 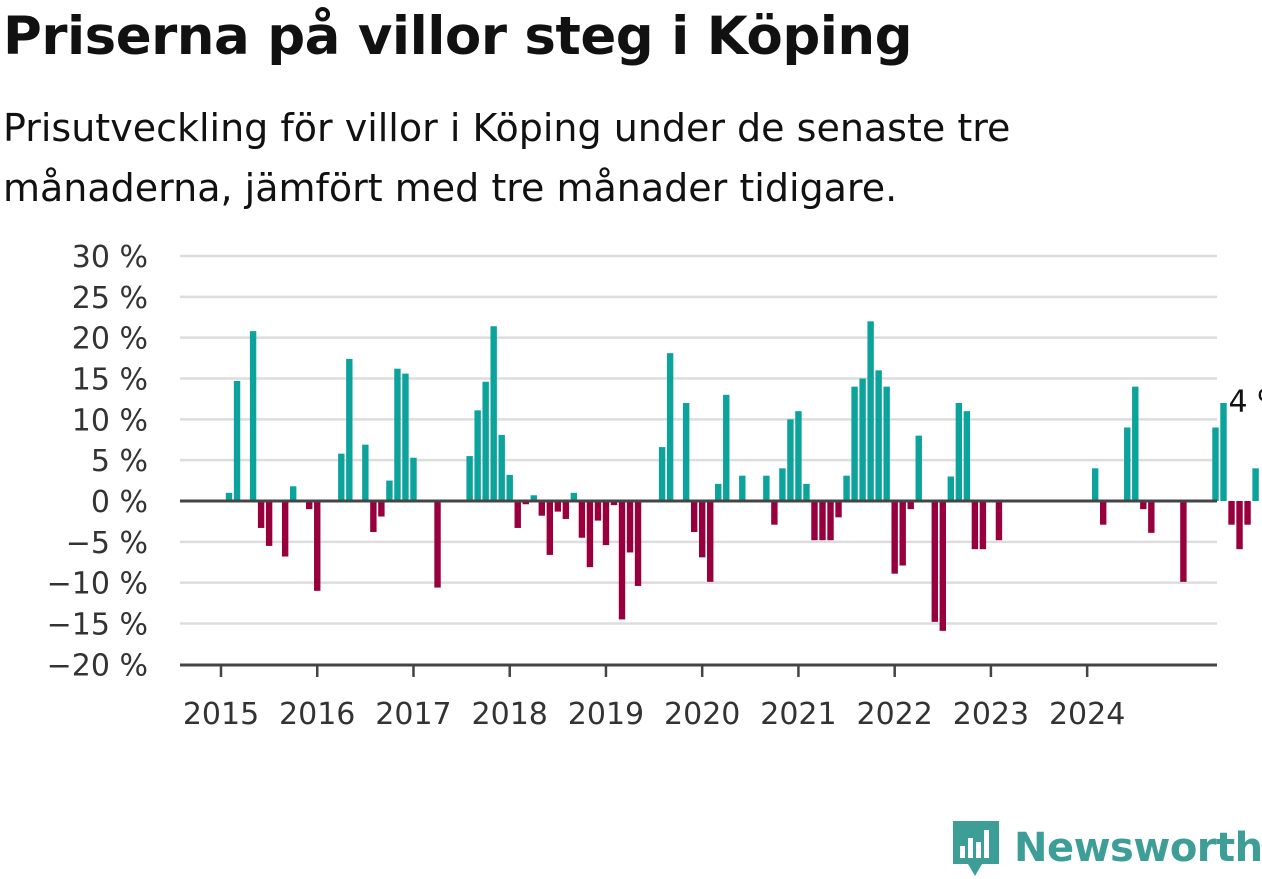 What do you see at coordinates (317, 714) in the screenshot?
I see `x-tick-label: 2016` at bounding box center [317, 714].